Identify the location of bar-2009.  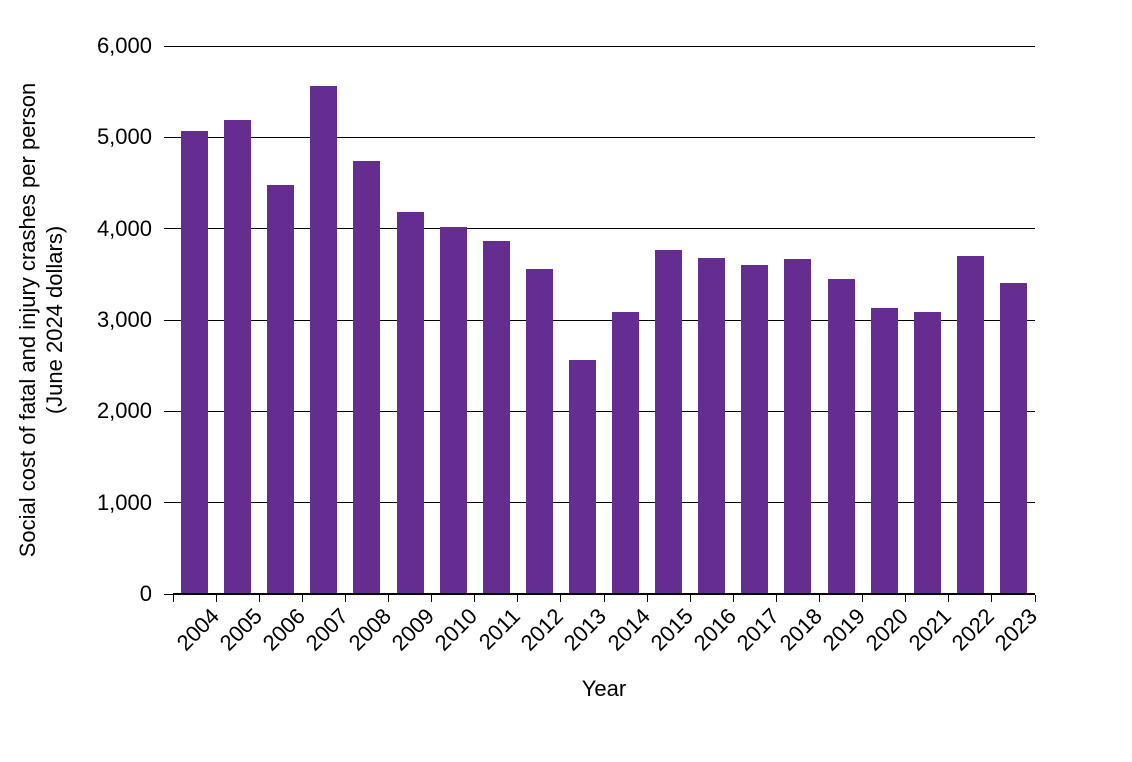
(410, 403).